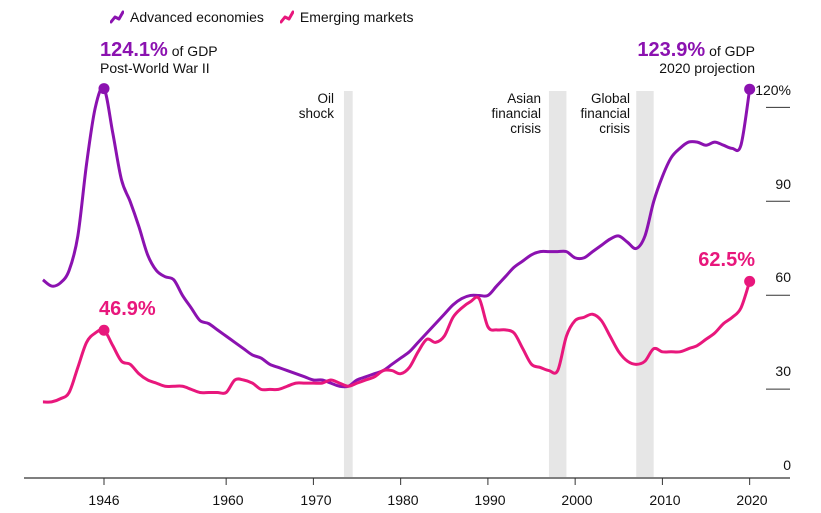 Image resolution: width=821 pixels, height=513 pixels. Describe the element at coordinates (192, 51) in the screenshot. I see `advanced-peak-suffix: of GDP` at that location.